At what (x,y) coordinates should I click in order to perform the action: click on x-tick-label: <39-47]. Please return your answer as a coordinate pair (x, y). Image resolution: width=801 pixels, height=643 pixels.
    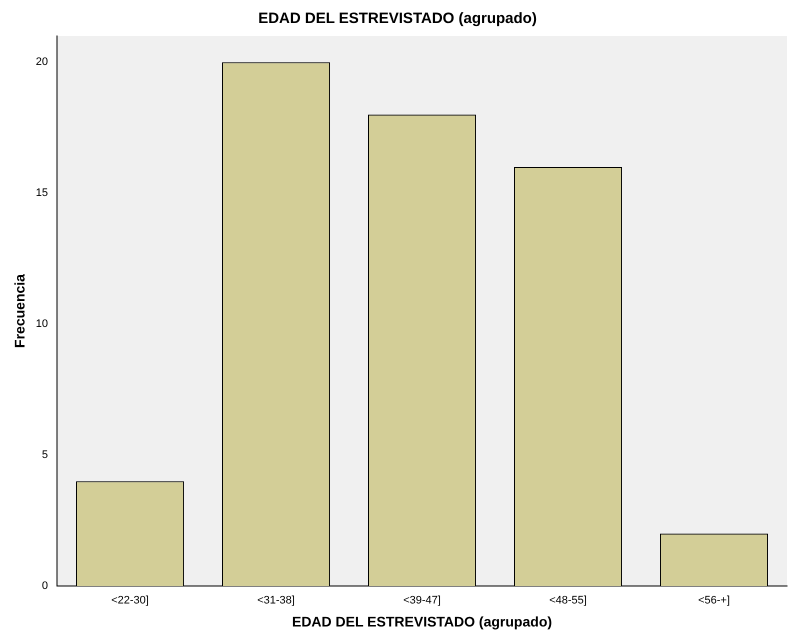
    Looking at the image, I should click on (422, 600).